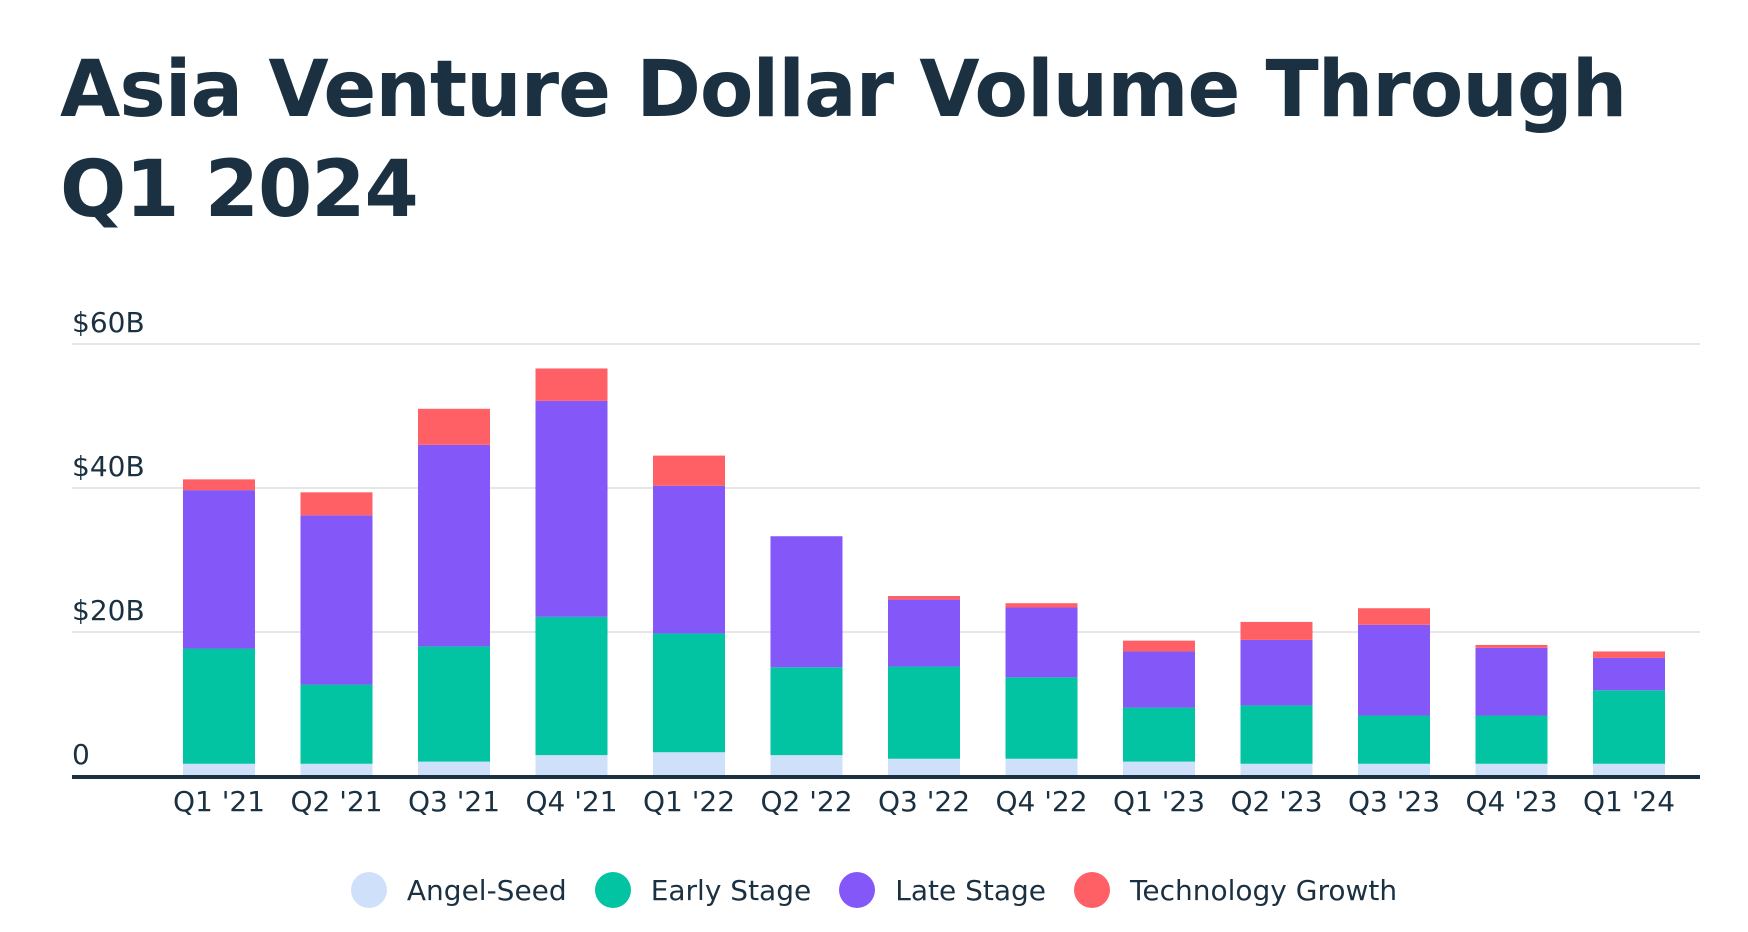  I want to click on legend-label: Late Stage, so click(970, 890).